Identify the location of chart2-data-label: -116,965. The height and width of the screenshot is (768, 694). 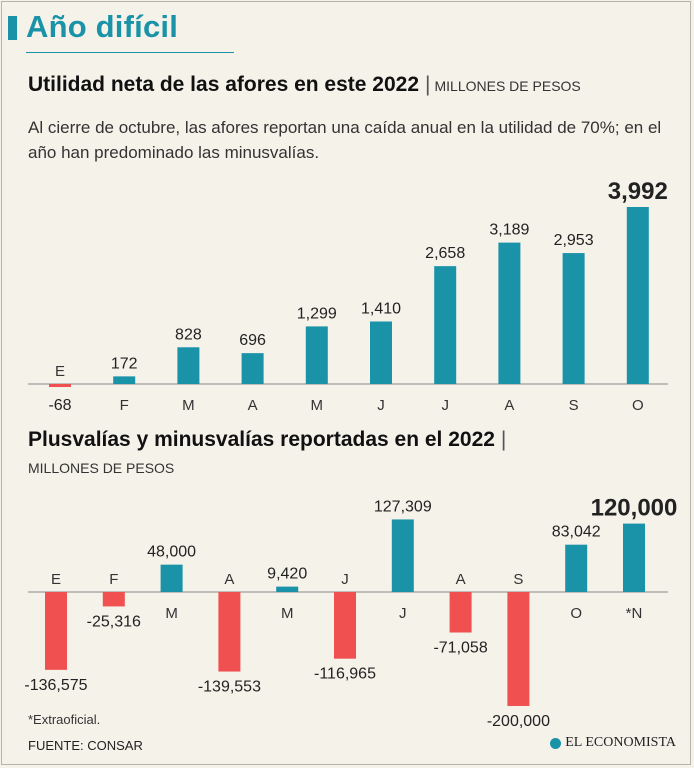
(345, 674).